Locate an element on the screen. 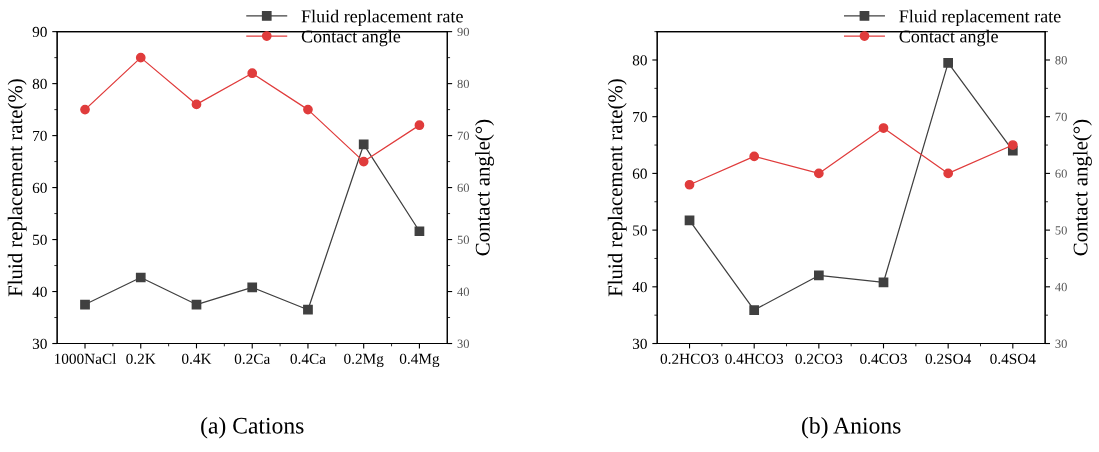 The image size is (1099, 452). x-tick-label: 1000NaCl is located at coordinates (85, 358).